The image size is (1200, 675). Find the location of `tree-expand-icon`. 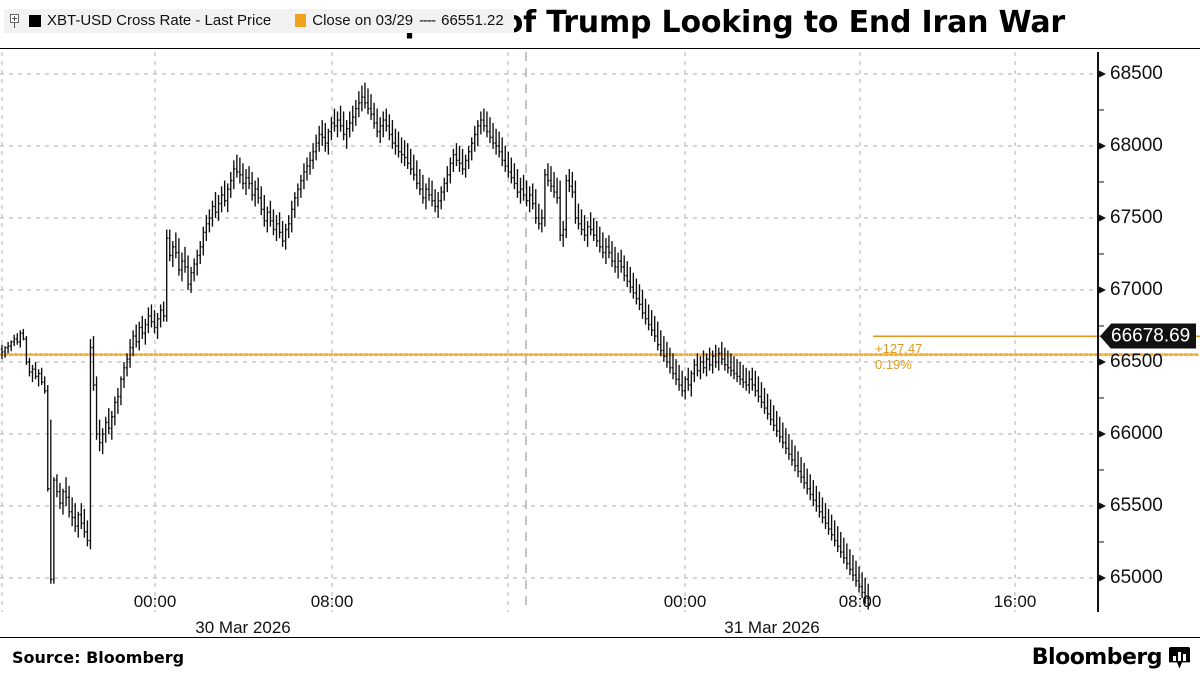

tree-expand-icon is located at coordinates (15, 20).